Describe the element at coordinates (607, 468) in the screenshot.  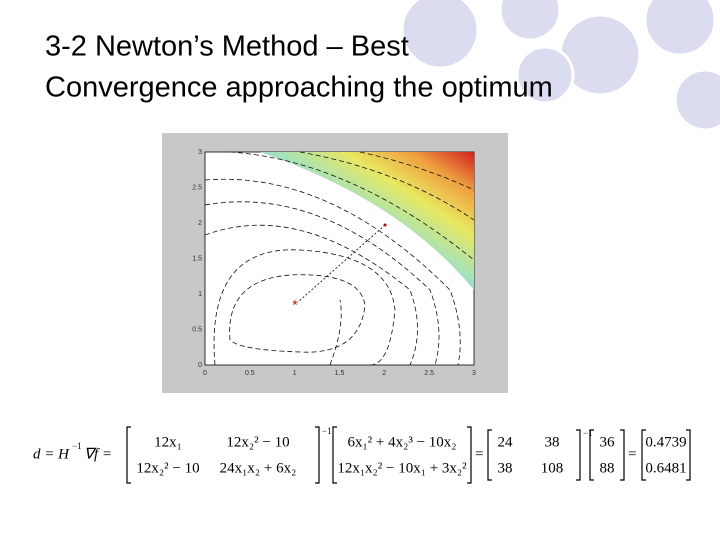
I see `matrix-entry: 88` at that location.